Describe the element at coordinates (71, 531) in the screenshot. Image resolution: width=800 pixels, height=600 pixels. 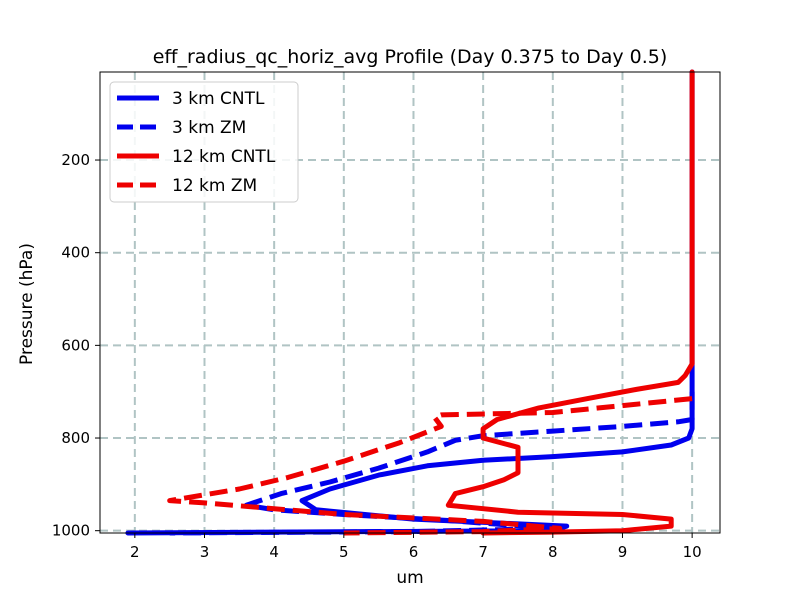
I see `y-tick-label: 1000` at that location.